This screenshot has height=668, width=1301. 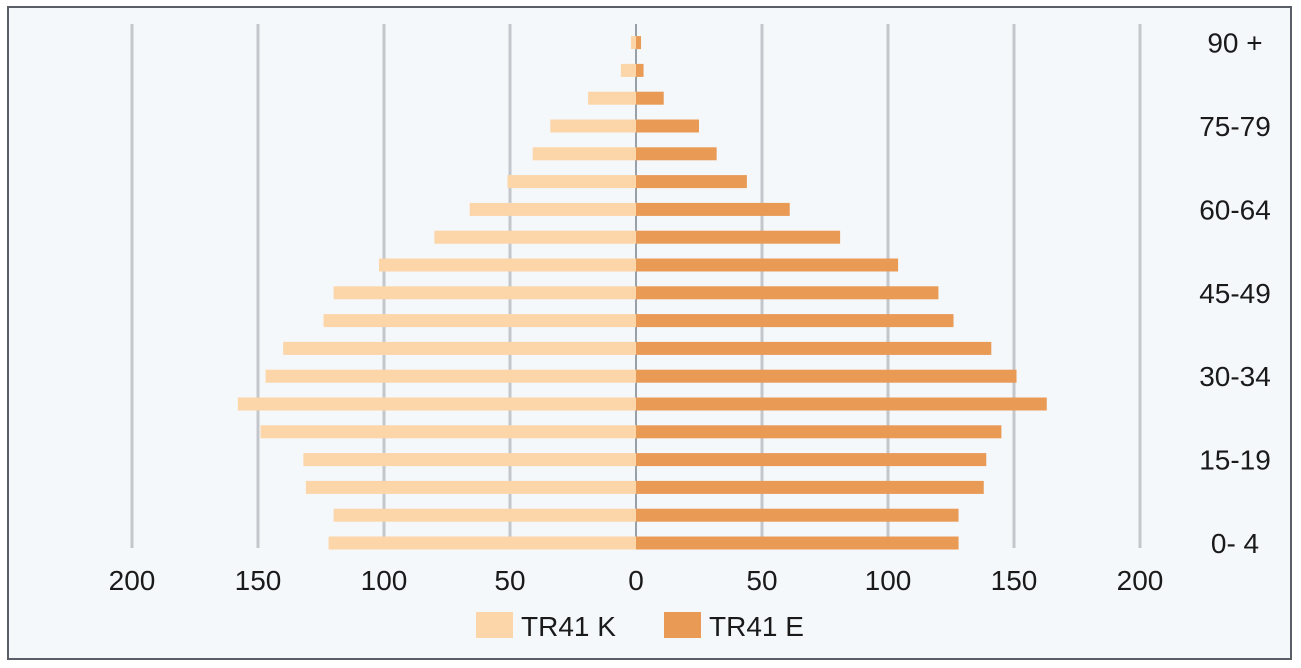 I want to click on age-group-label: 60-64, so click(x=1235, y=209).